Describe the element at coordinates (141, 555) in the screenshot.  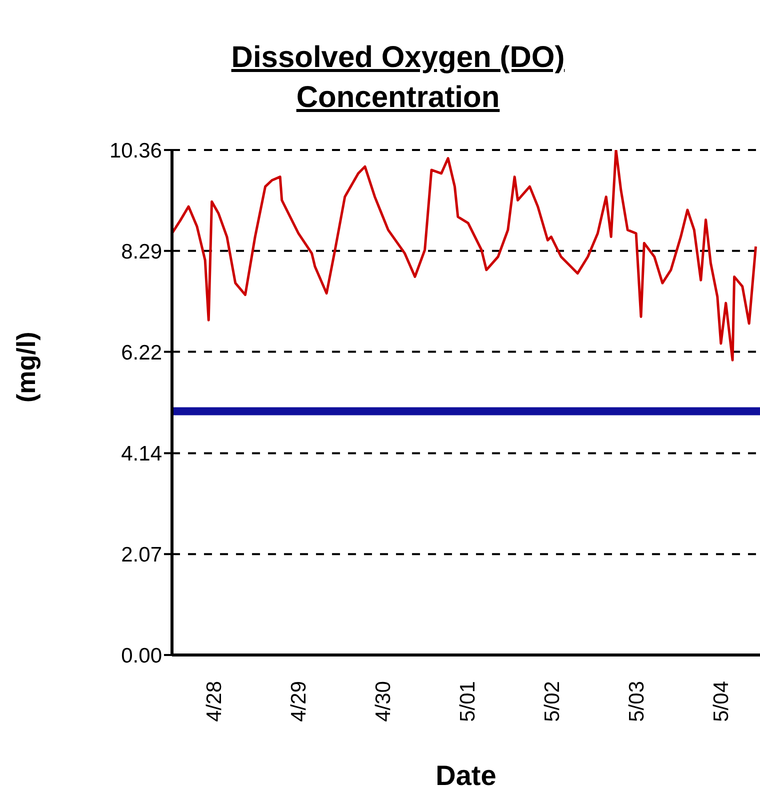
I see `y-tick-label: 2.07` at that location.